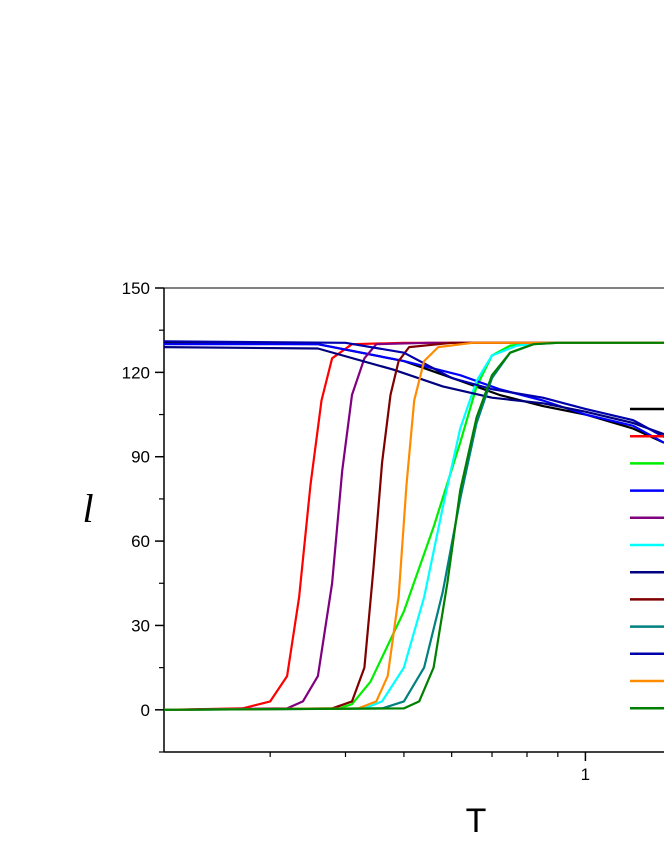 This screenshot has width=664, height=860. What do you see at coordinates (140, 625) in the screenshot?
I see `y-tick-label: 30` at bounding box center [140, 625].